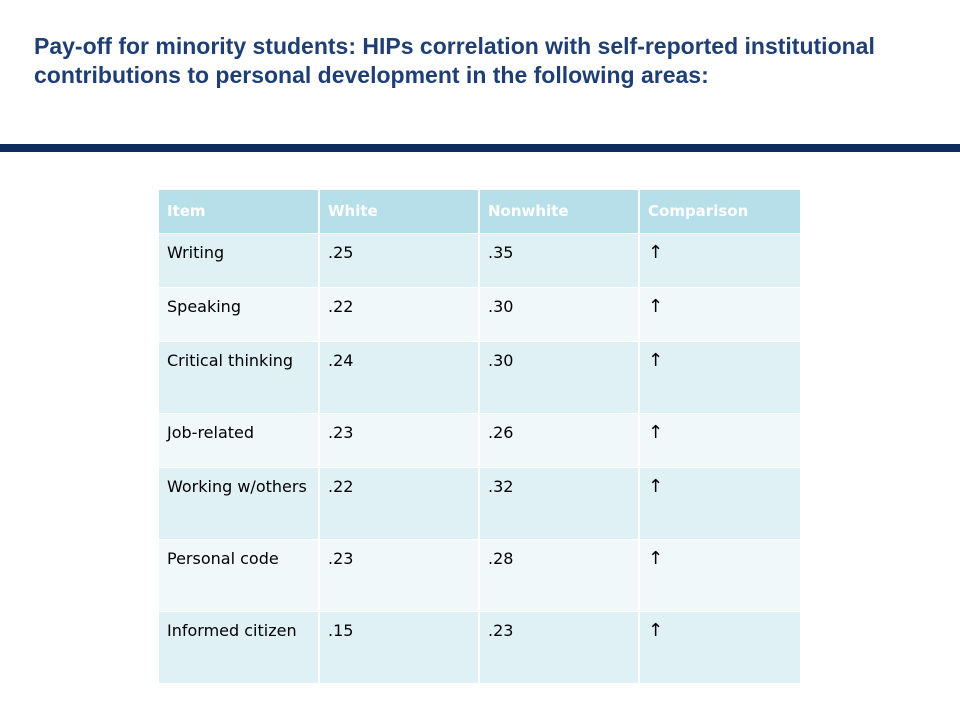  I want to click on cell-item: Informed citizen, so click(239, 646).